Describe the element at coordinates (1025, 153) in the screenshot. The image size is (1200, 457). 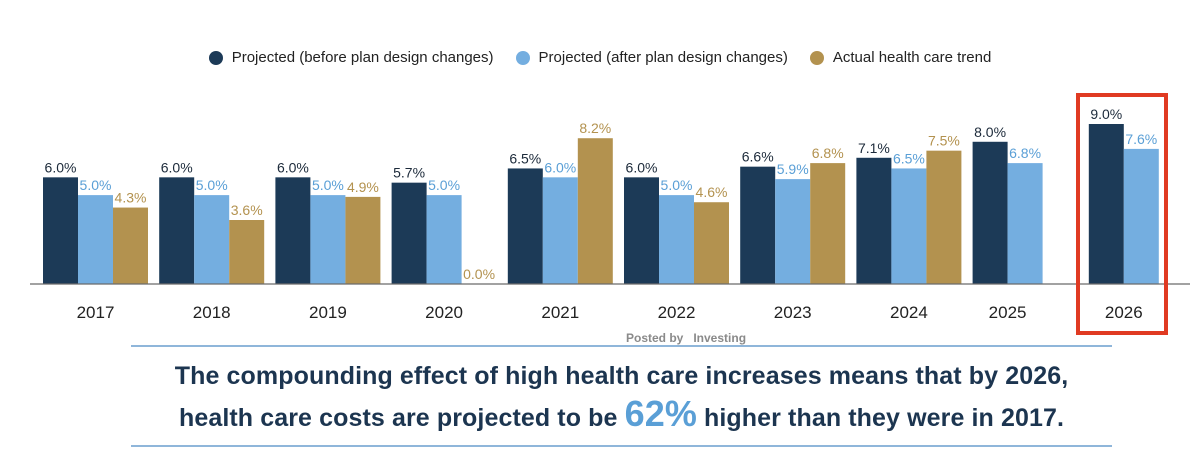
I see `data-label-2025-s2: 6.8%` at that location.